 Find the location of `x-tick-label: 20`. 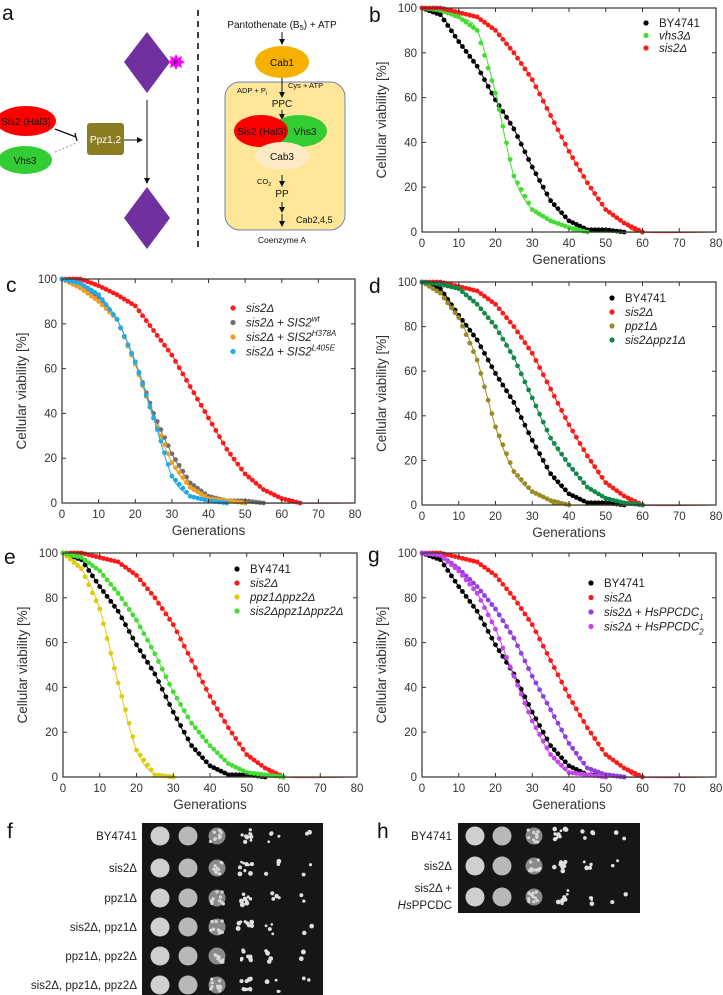

x-tick-label: 20 is located at coordinates (495, 244).